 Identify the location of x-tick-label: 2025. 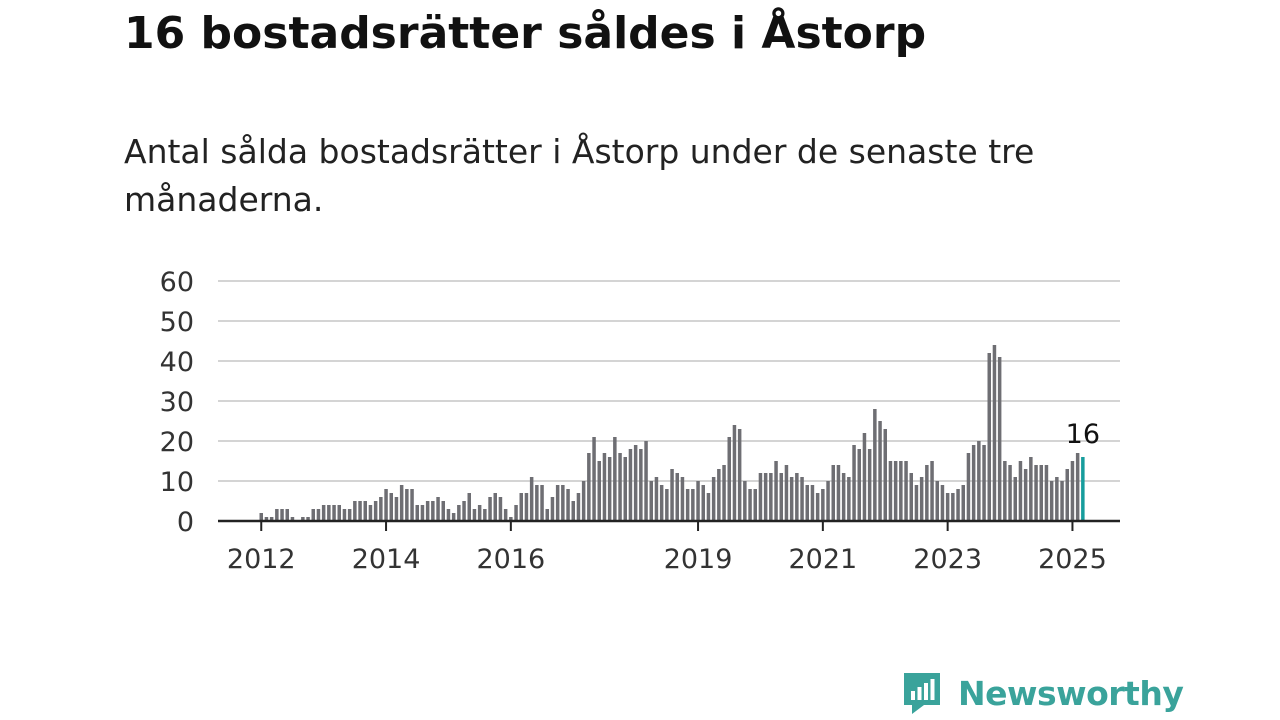
(1072, 559).